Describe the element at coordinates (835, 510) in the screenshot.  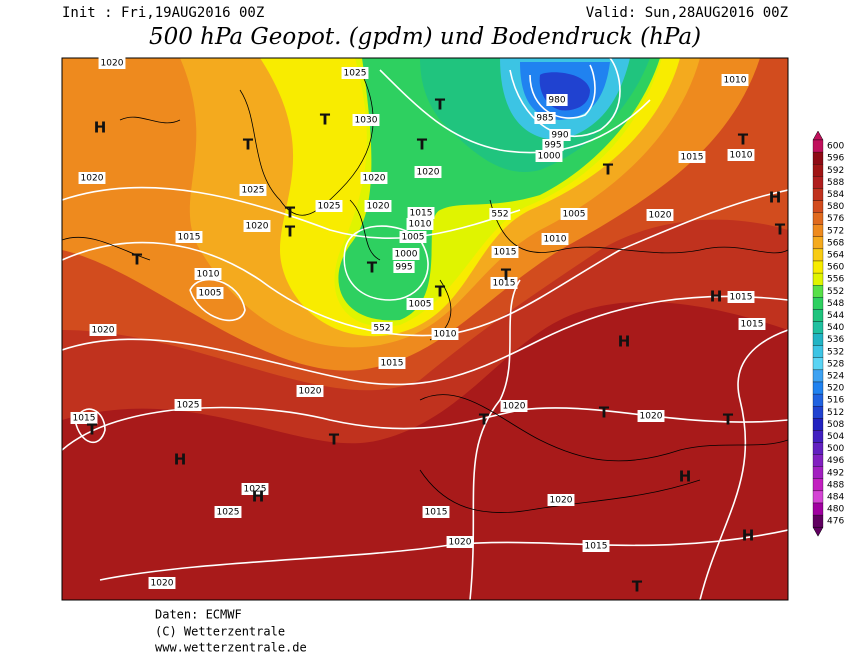
I see `colorbar-label: 480` at that location.